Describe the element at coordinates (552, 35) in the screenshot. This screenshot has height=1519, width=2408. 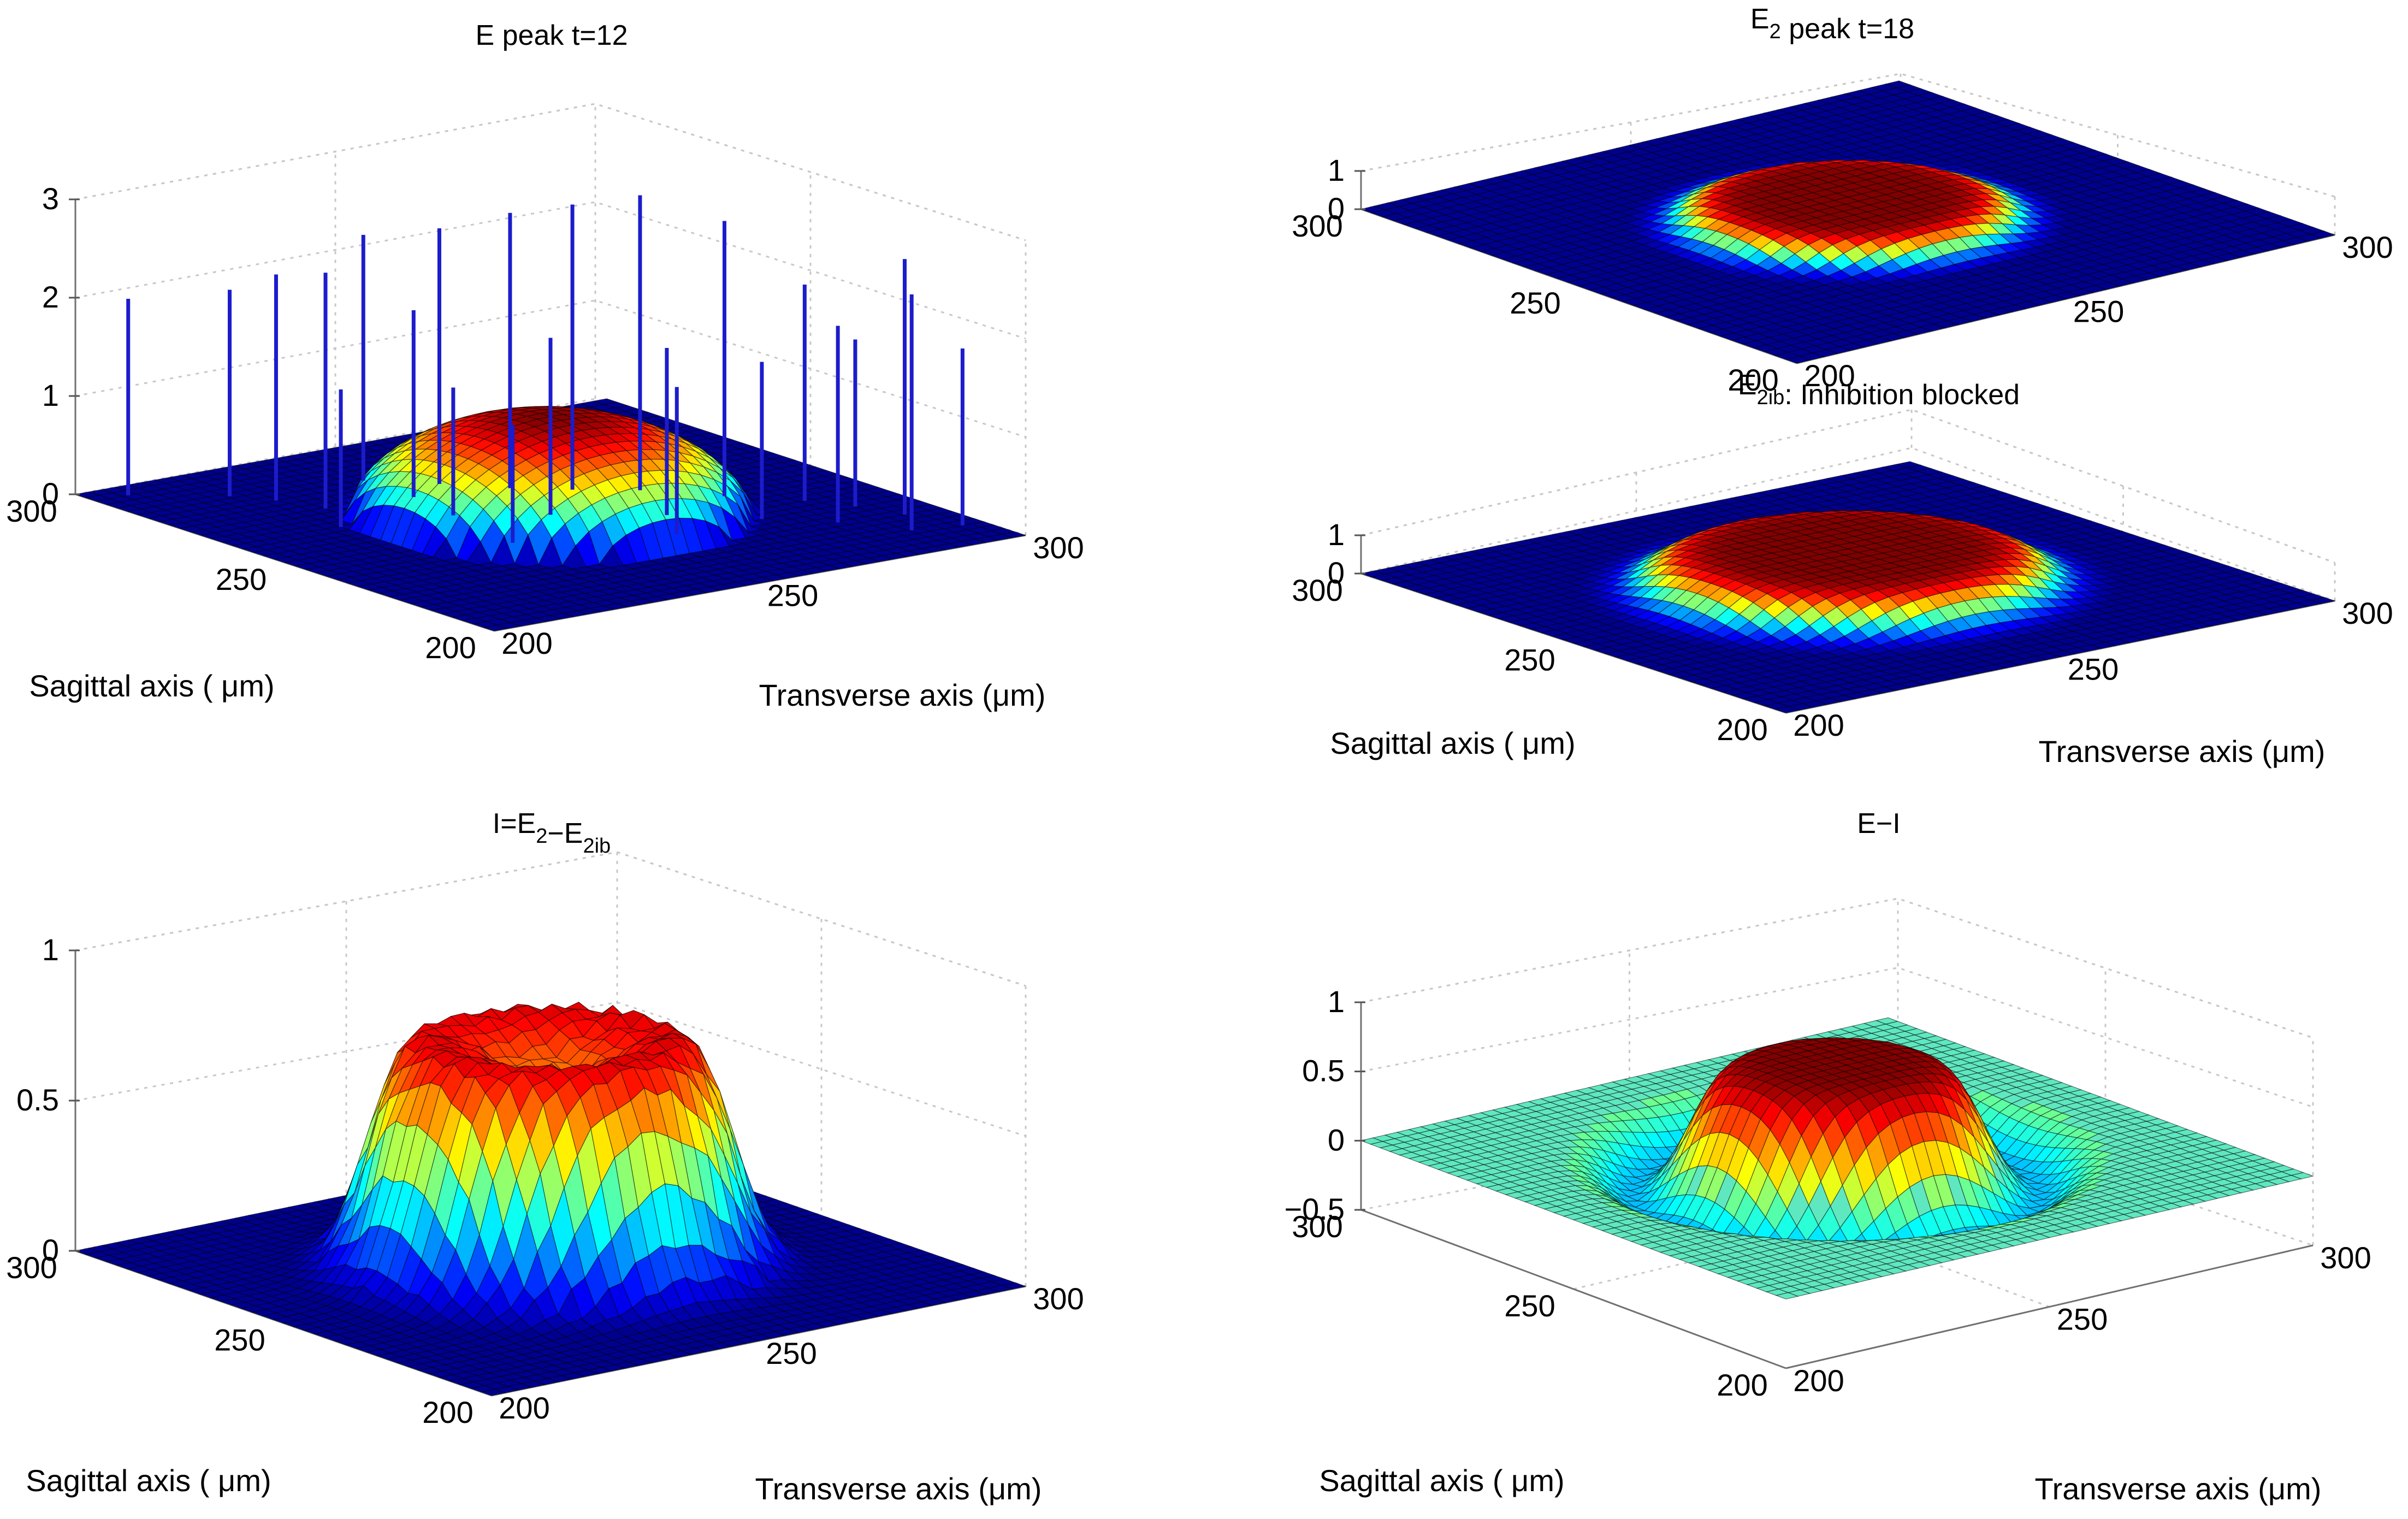
I see `panel-title-E: E peak t=12` at that location.